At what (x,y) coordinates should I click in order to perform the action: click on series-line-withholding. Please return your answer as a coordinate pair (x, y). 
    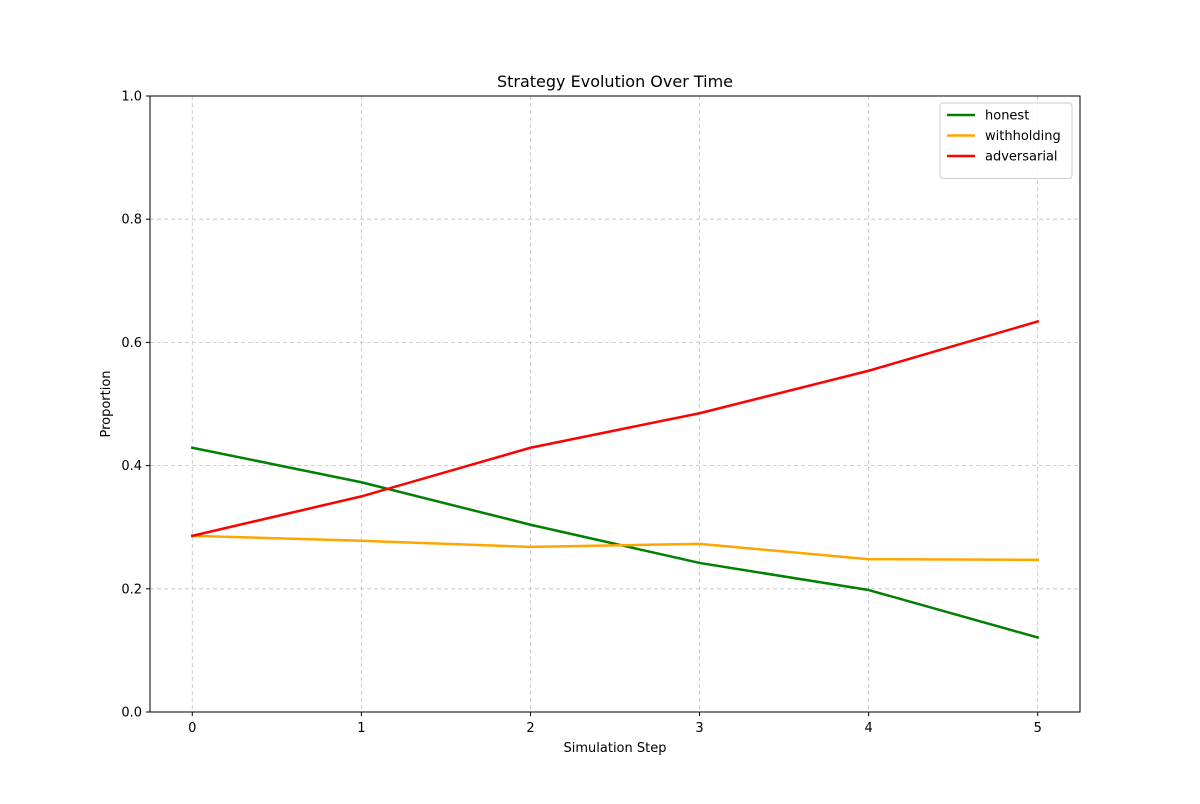
    Looking at the image, I should click on (614, 548).